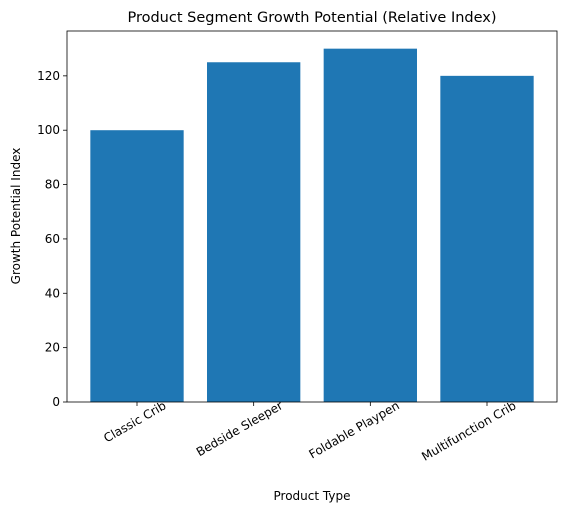  Describe the element at coordinates (354, 429) in the screenshot. I see `x-tick-label-2: Foldable Playpen` at that location.